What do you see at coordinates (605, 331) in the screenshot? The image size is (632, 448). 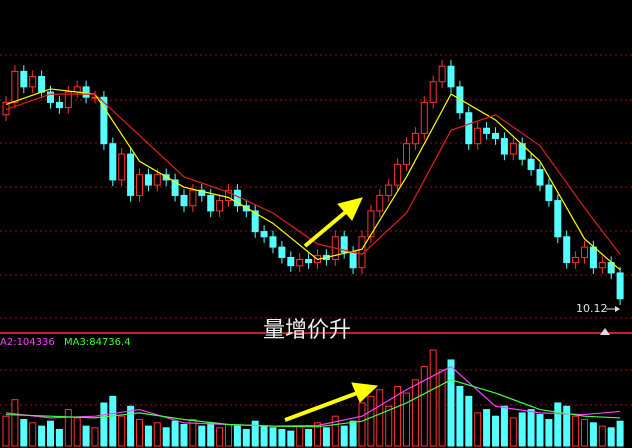 I see `marker-triangle` at bounding box center [605, 331].